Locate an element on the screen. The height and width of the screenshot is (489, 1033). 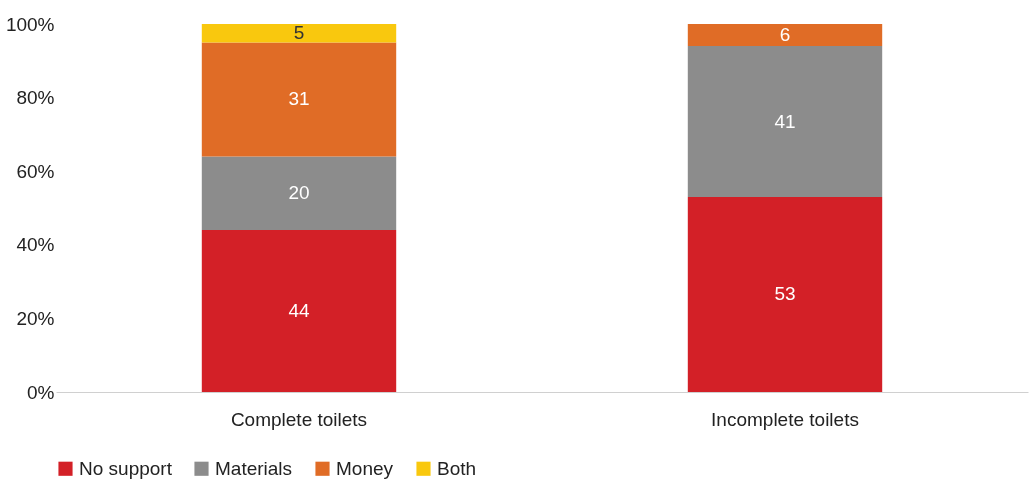
y-tick-label: 20% is located at coordinates (35, 318).